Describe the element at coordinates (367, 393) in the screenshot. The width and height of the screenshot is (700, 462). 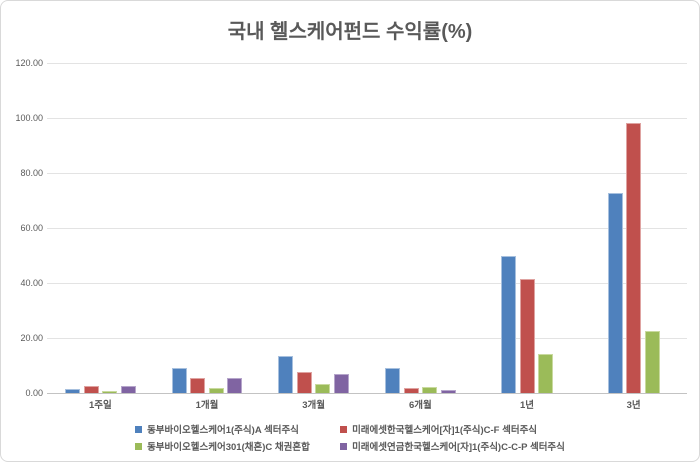
I see `x-axis-line` at that location.